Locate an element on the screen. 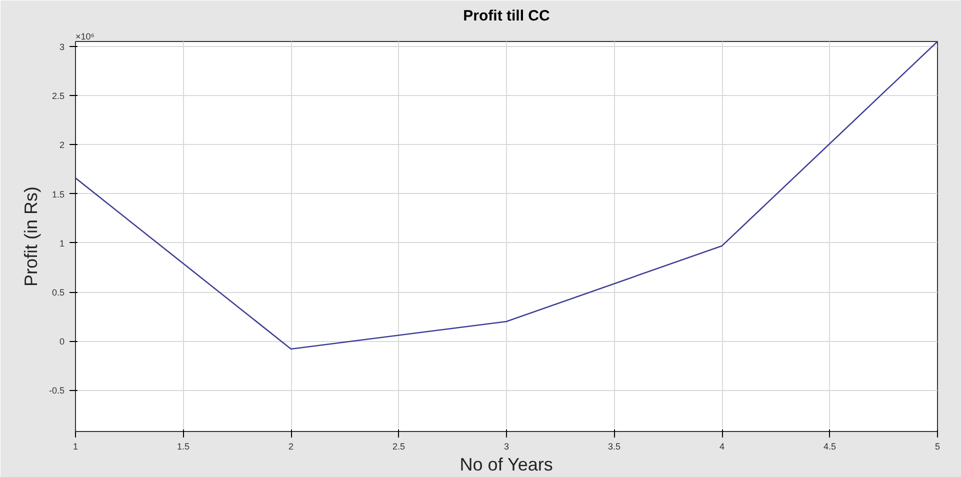 This screenshot has height=477, width=961. x-tick-label: 2 is located at coordinates (291, 447).